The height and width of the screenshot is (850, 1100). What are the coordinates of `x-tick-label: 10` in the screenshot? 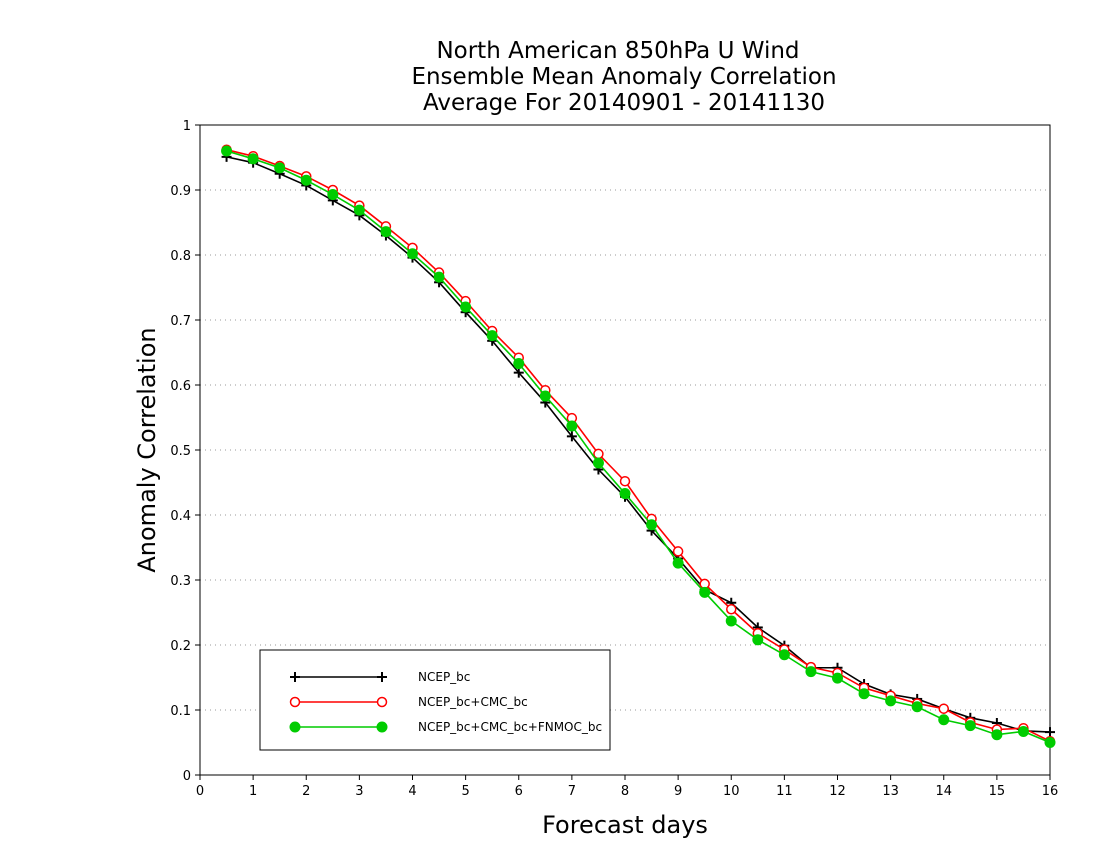 It's located at (731, 791).